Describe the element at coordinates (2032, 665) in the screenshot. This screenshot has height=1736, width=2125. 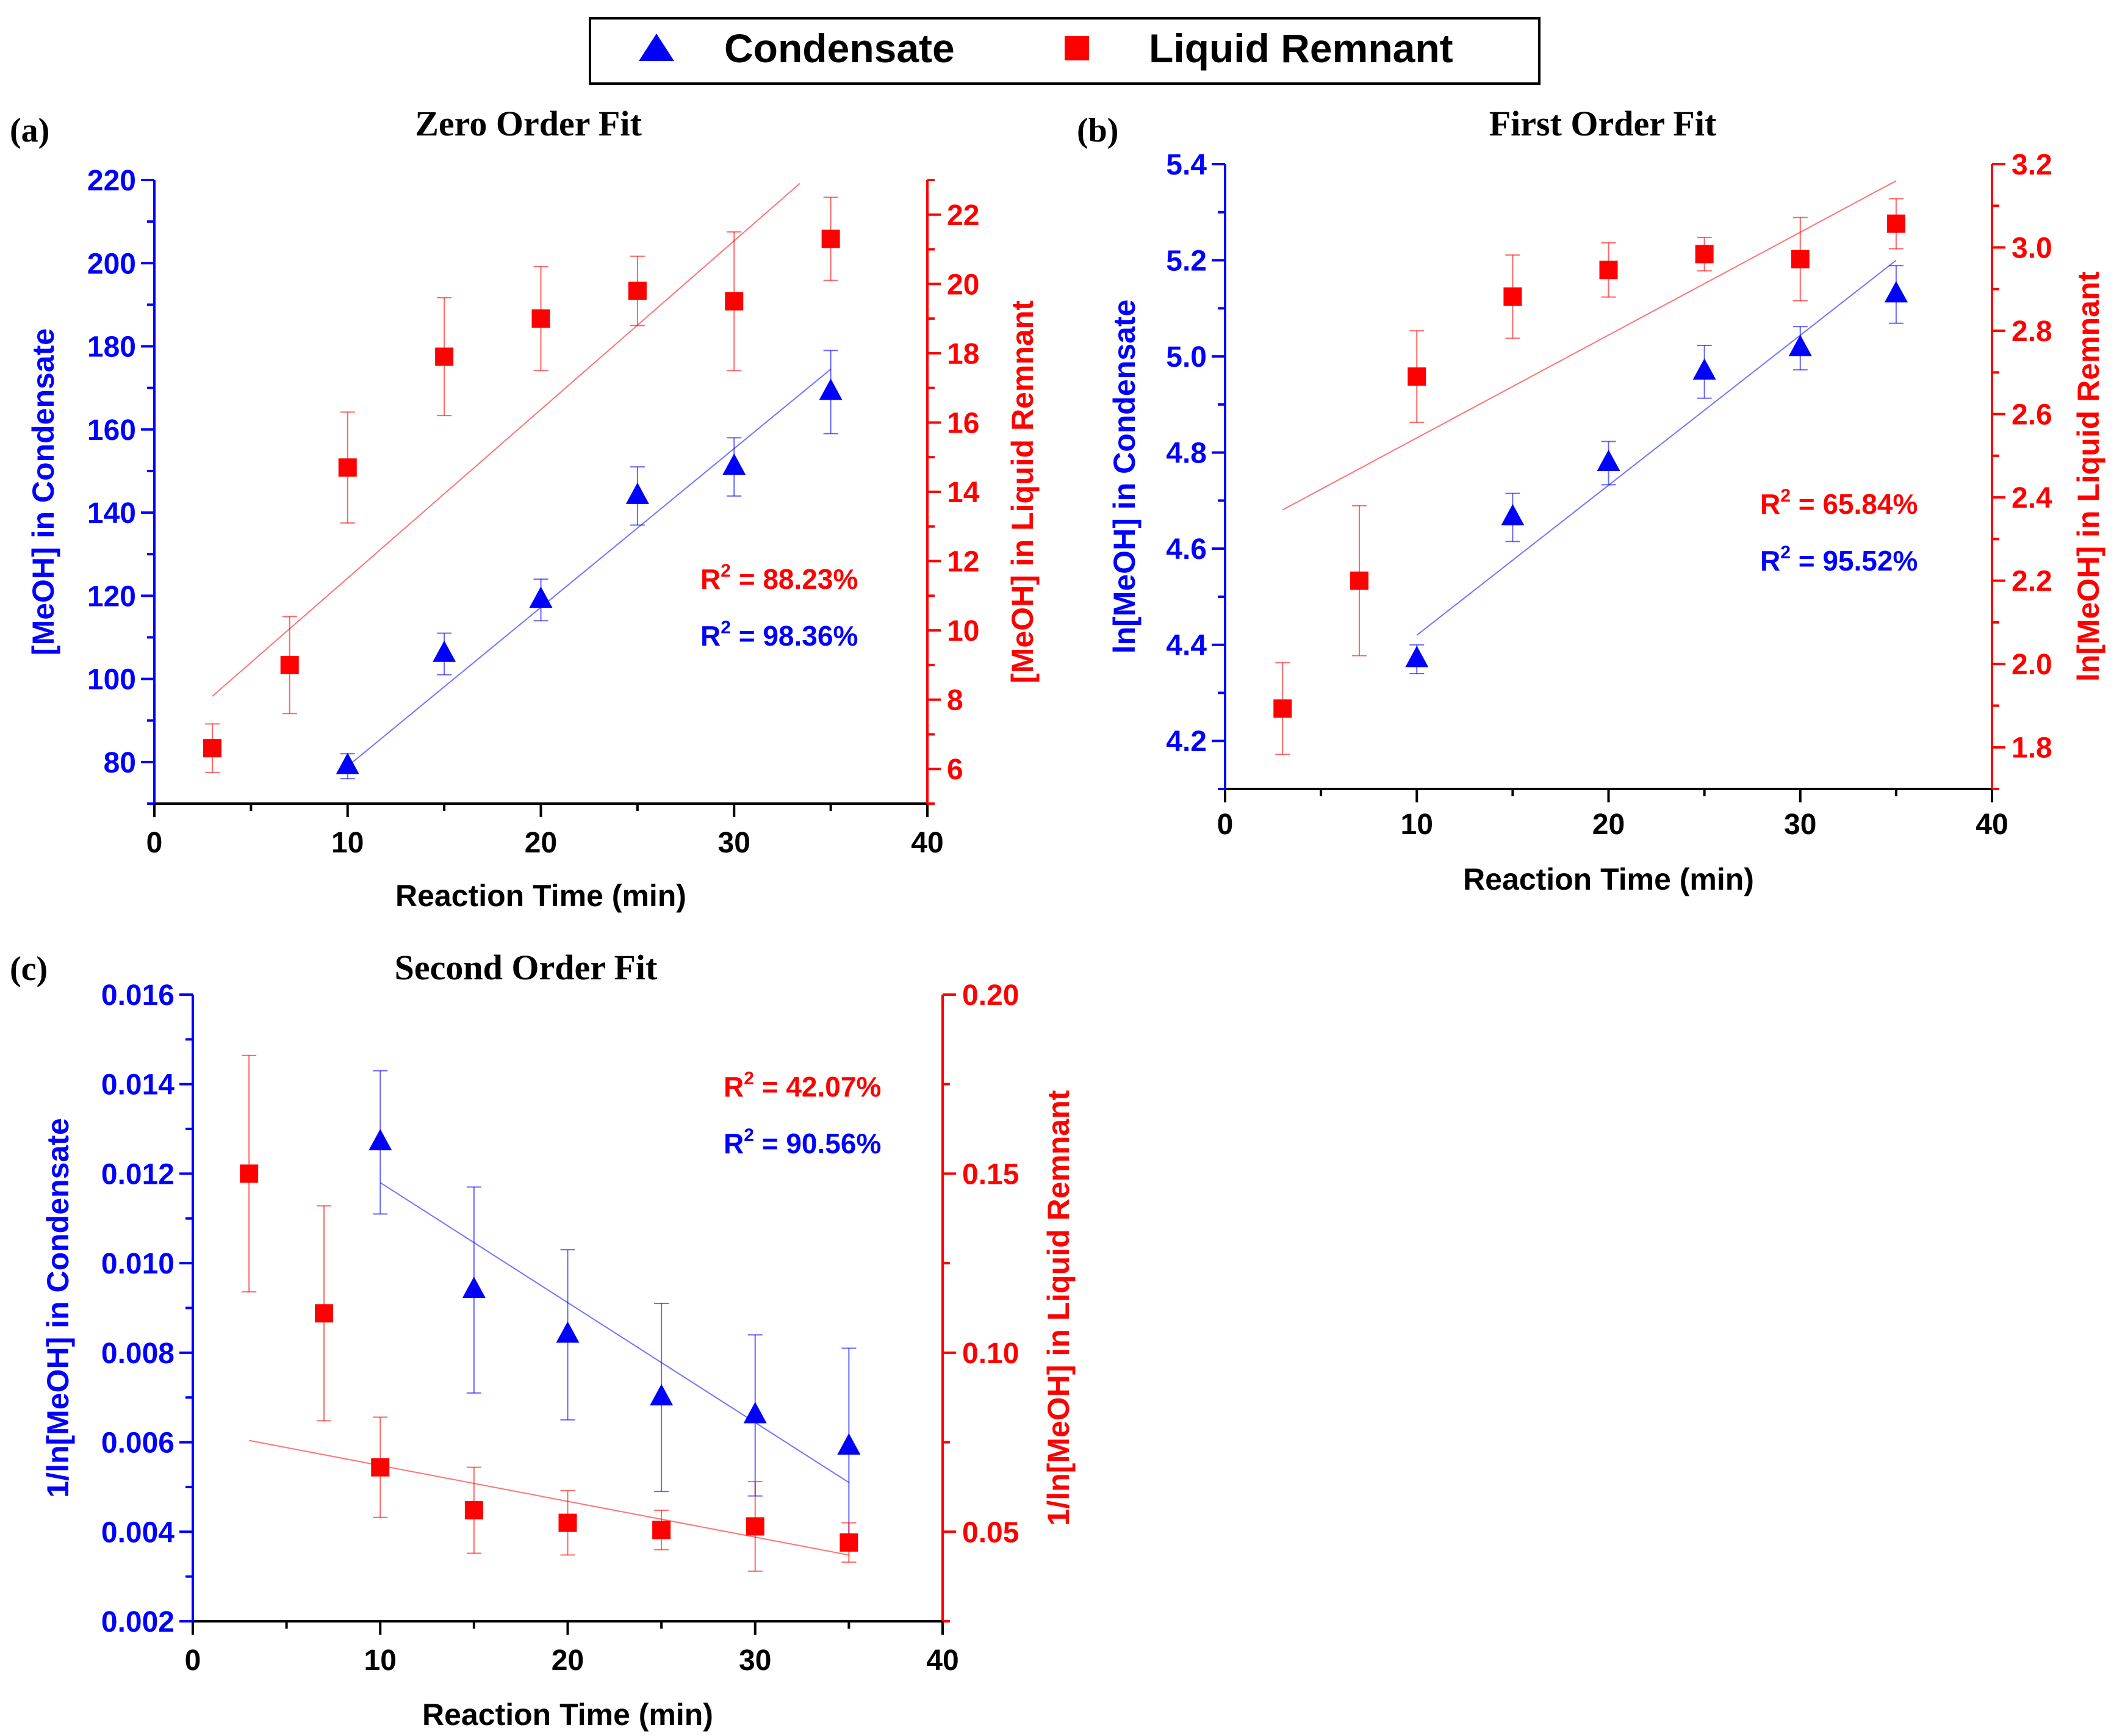
I see `y-tick-label-right: 2.0` at that location.